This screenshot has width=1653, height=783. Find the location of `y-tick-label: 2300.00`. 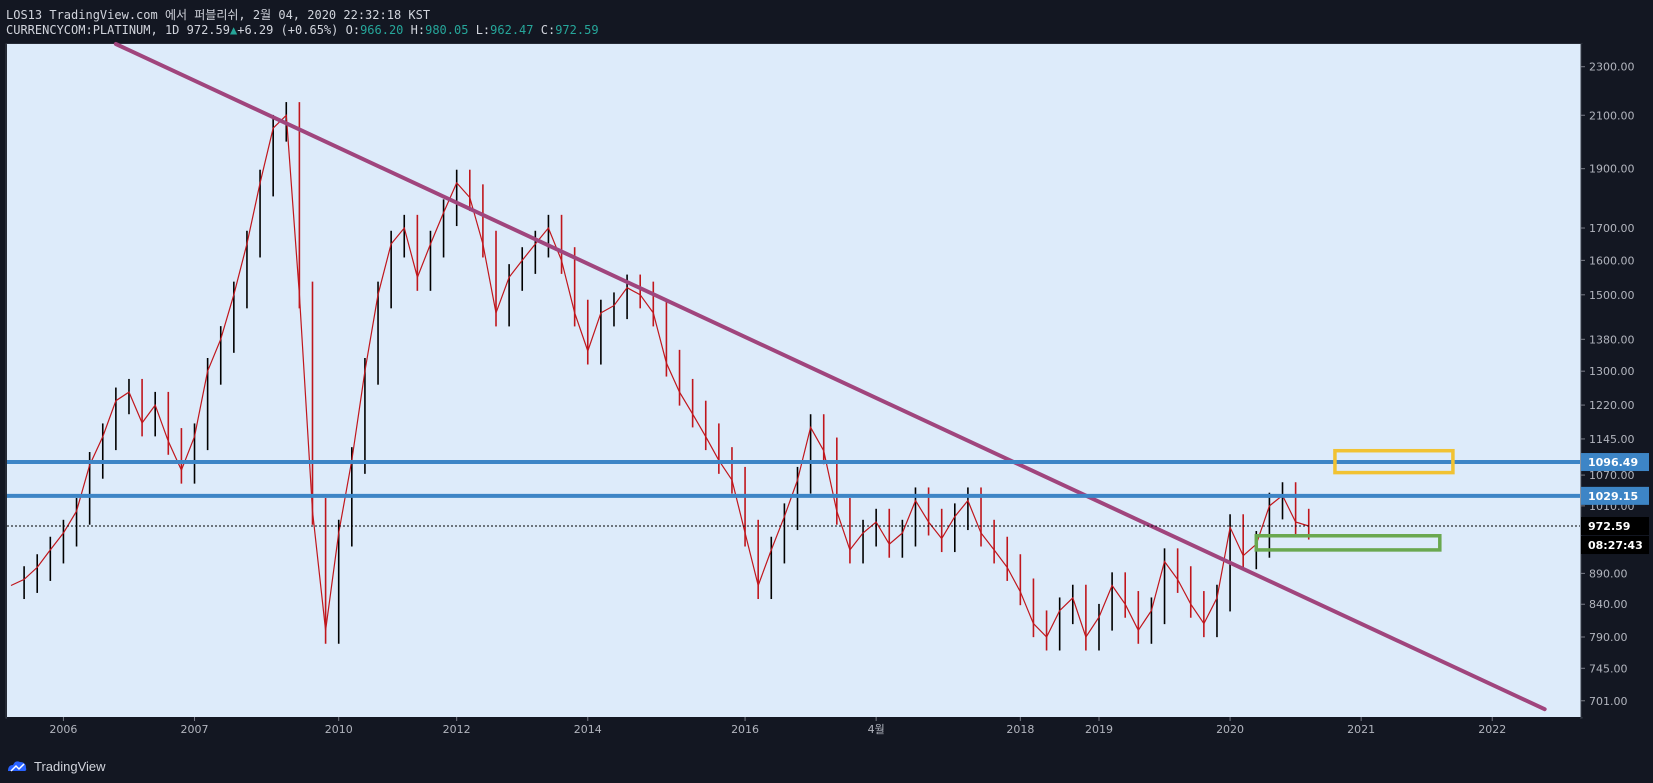

y-tick-label: 2300.00 is located at coordinates (1612, 67).